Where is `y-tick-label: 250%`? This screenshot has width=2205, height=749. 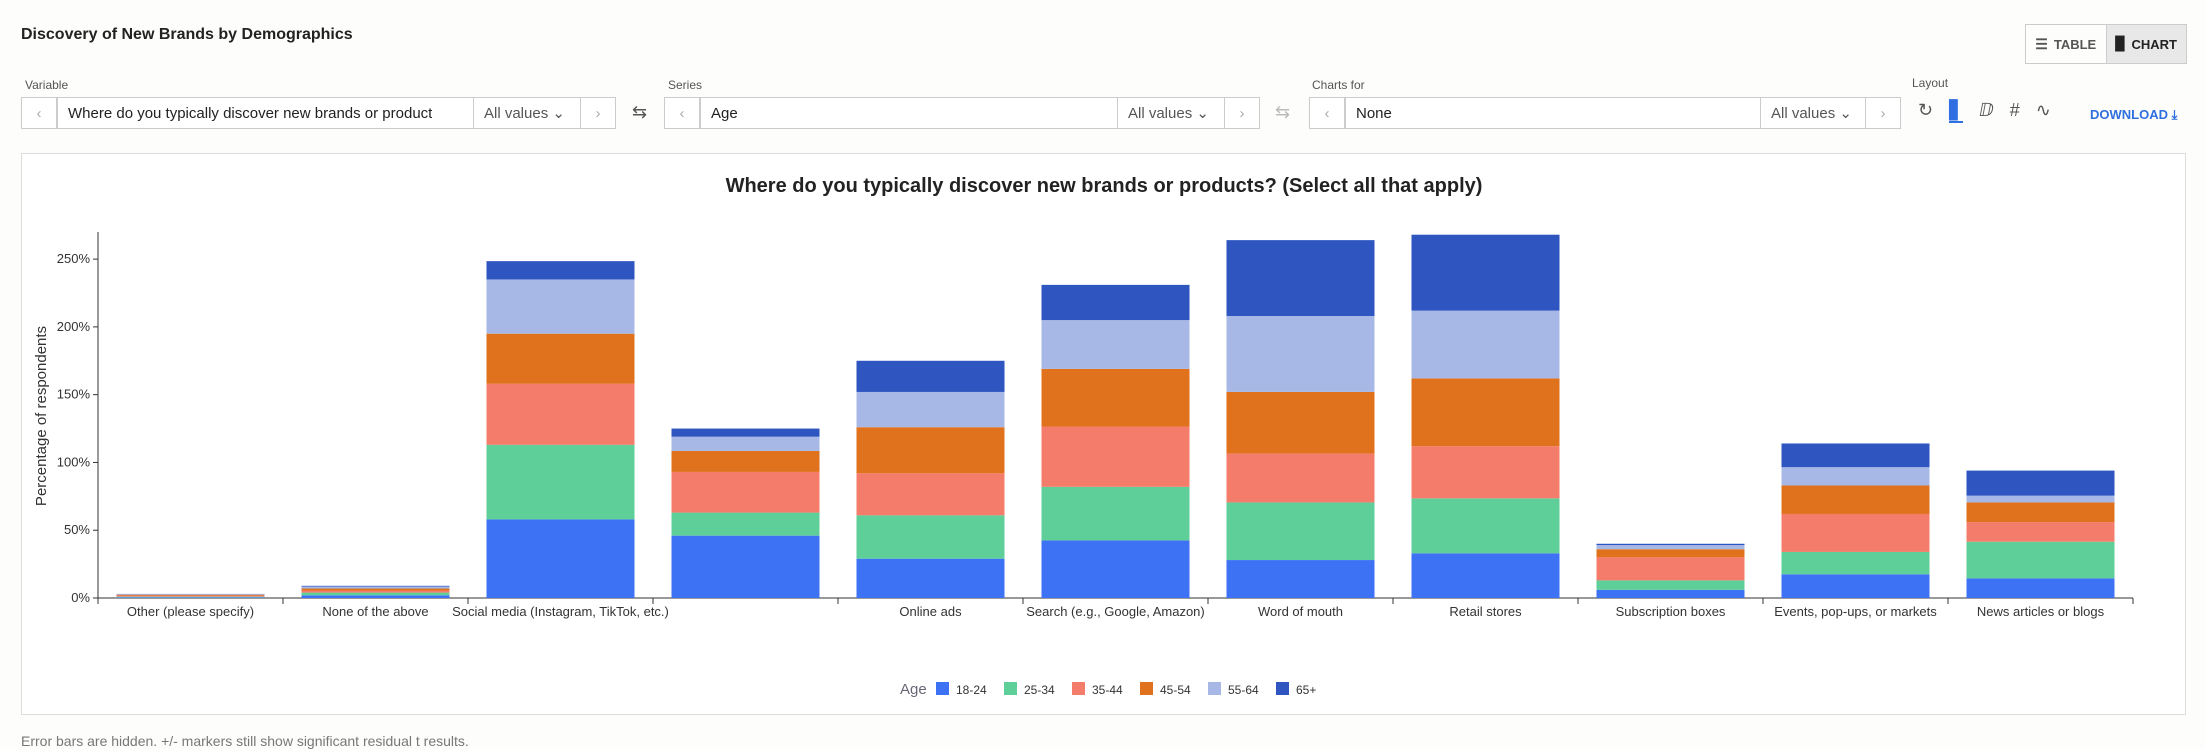 y-tick-label: 250% is located at coordinates (74, 258).